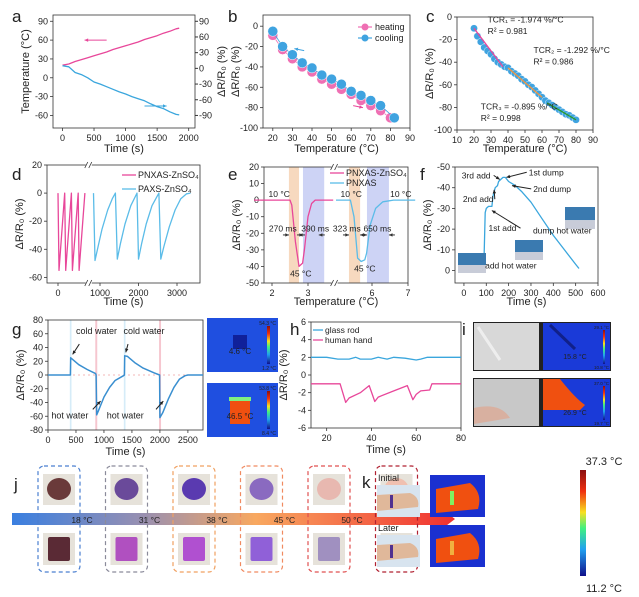 The height and width of the screenshot is (597, 639). What do you see at coordinates (269, 369) in the screenshot?
I see `thermal-min-temp: 1.2 °C` at bounding box center [269, 369].